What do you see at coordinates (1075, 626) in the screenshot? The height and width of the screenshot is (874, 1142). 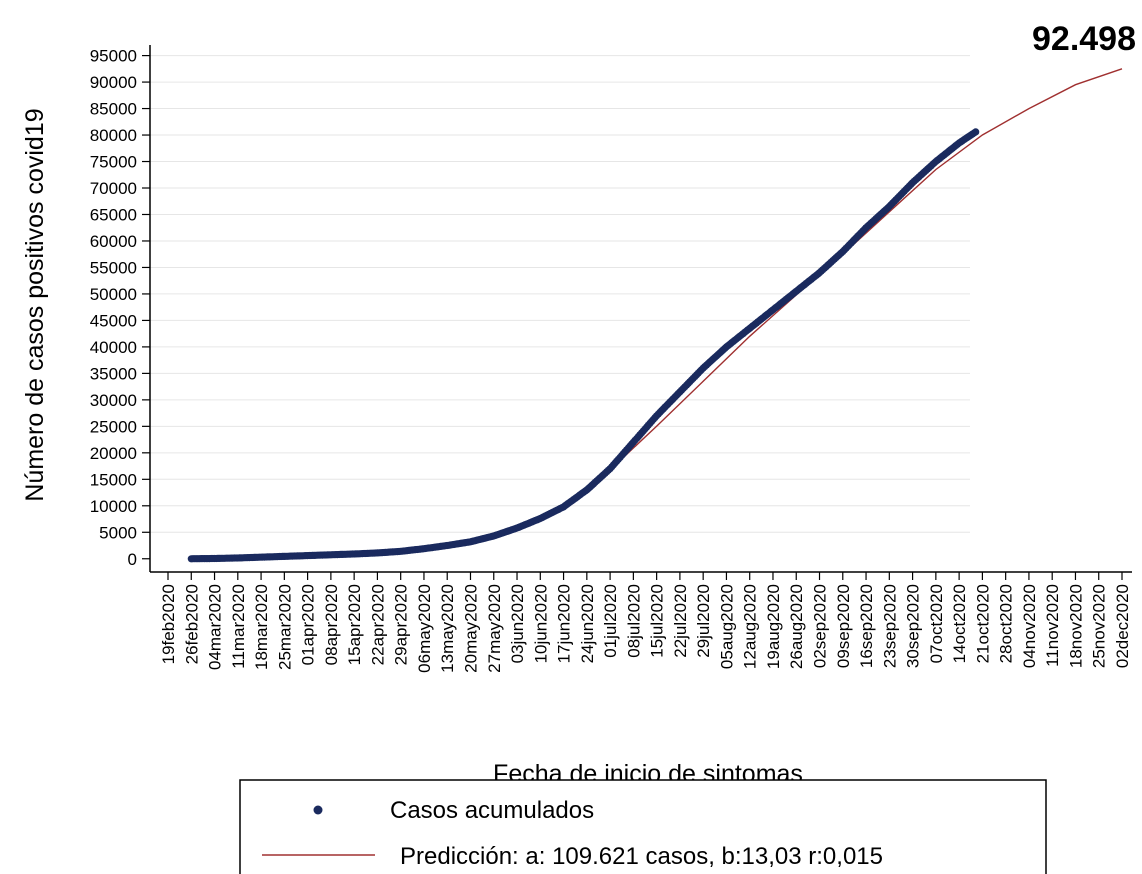 I see `x-tick-label: 18nov2020` at bounding box center [1075, 626].